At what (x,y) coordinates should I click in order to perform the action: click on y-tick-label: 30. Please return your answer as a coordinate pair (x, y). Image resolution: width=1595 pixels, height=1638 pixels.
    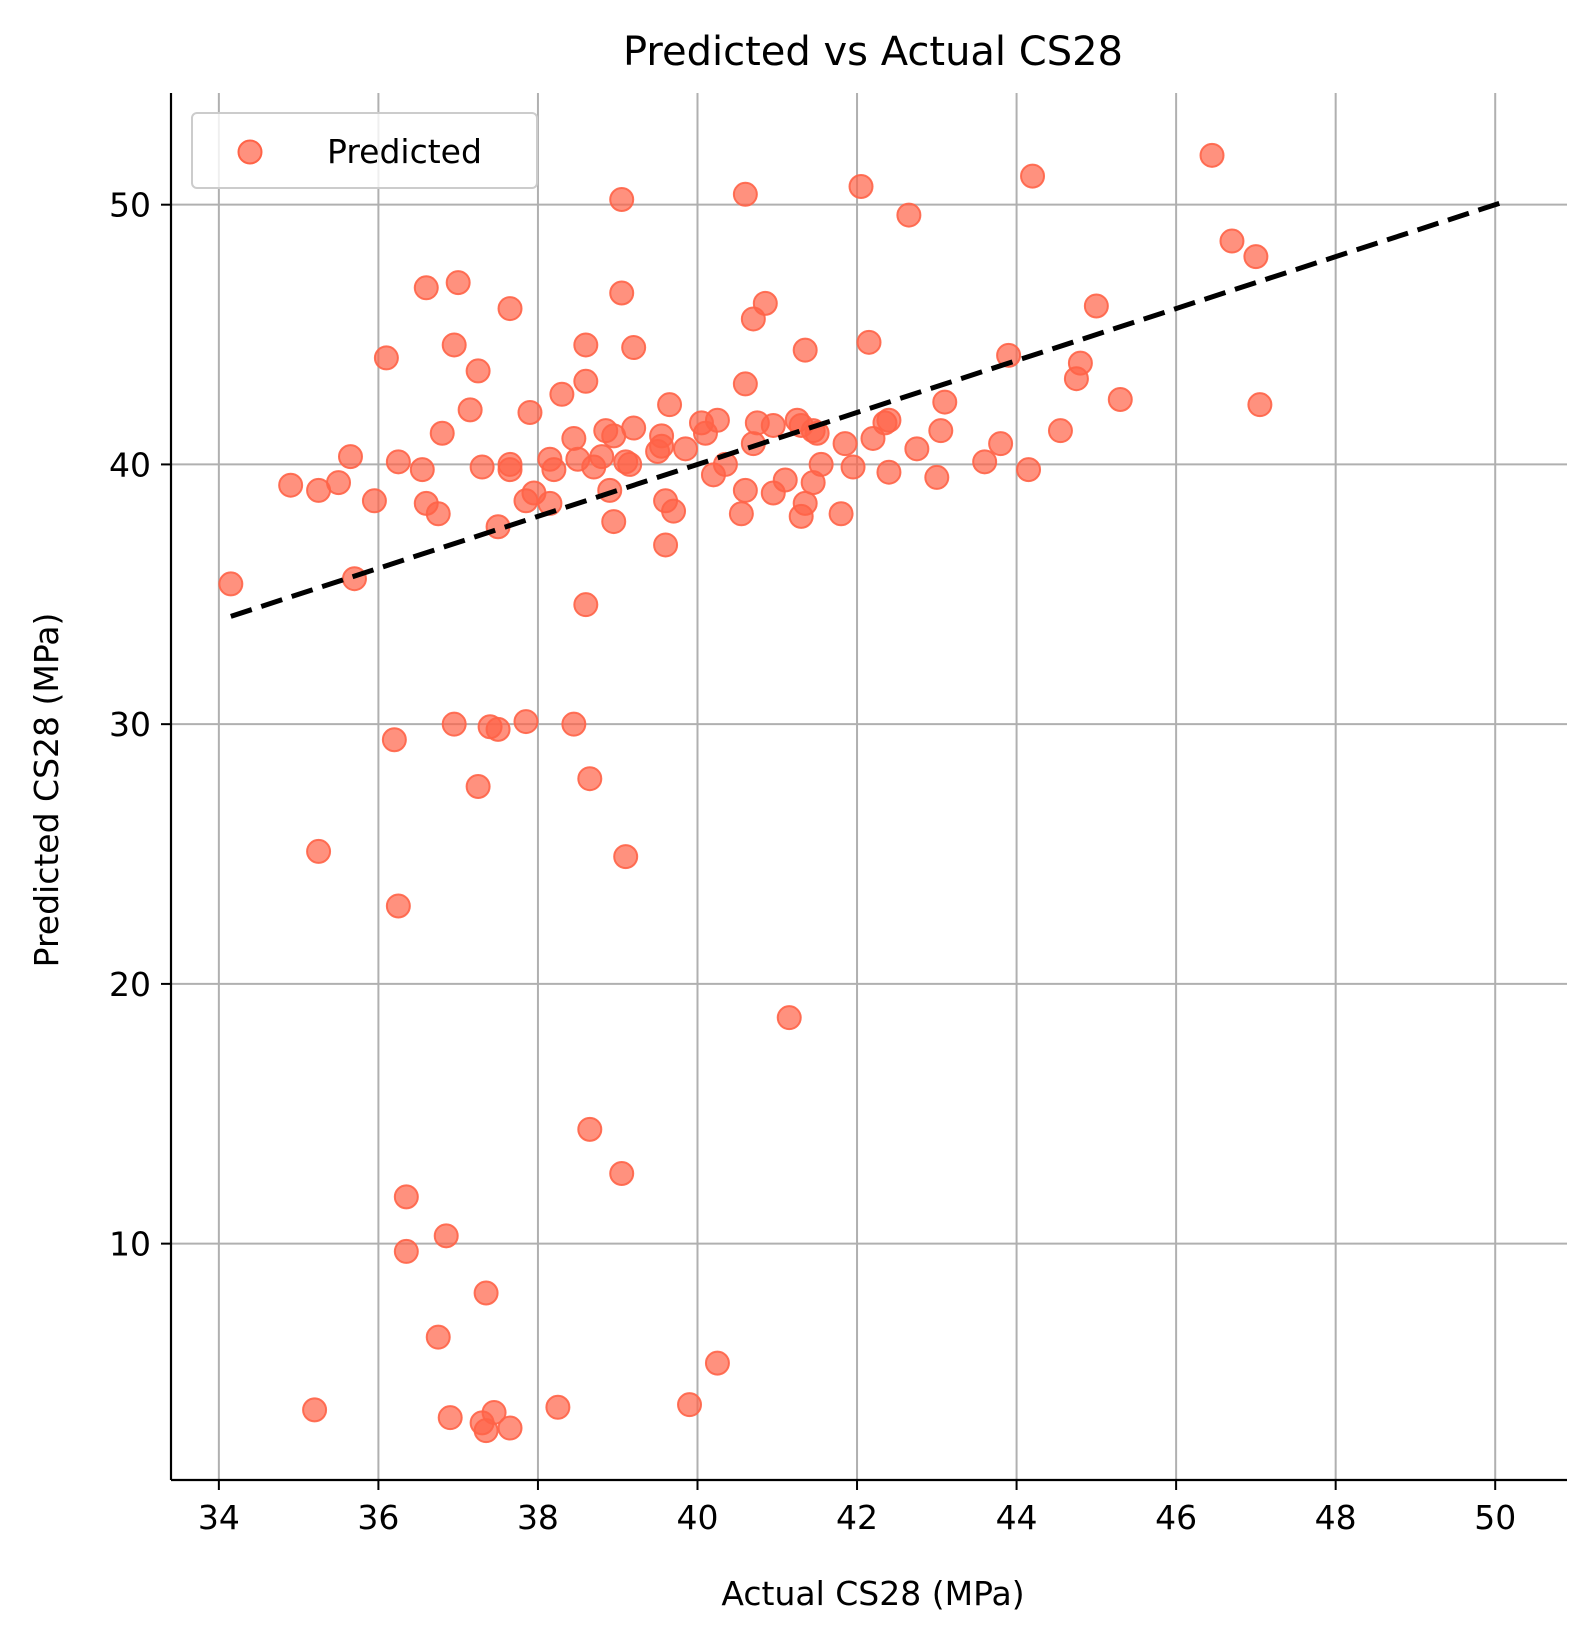
    Looking at the image, I should click on (130, 724).